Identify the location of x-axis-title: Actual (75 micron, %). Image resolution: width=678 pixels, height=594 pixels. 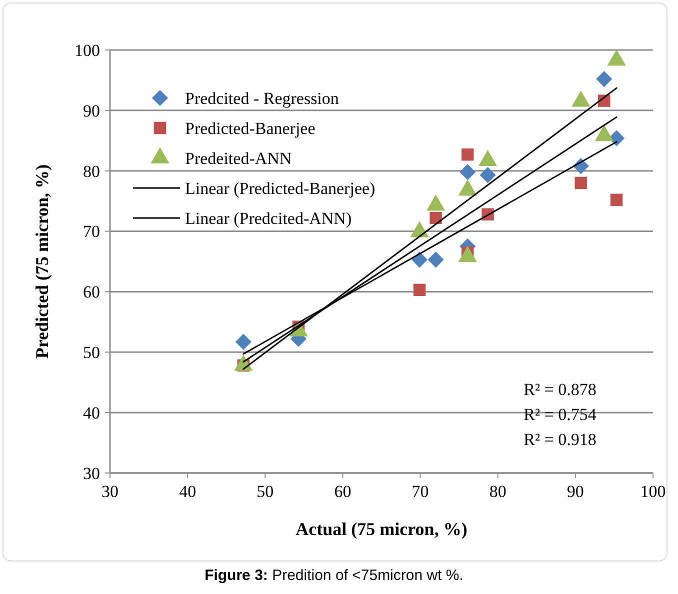
(382, 529).